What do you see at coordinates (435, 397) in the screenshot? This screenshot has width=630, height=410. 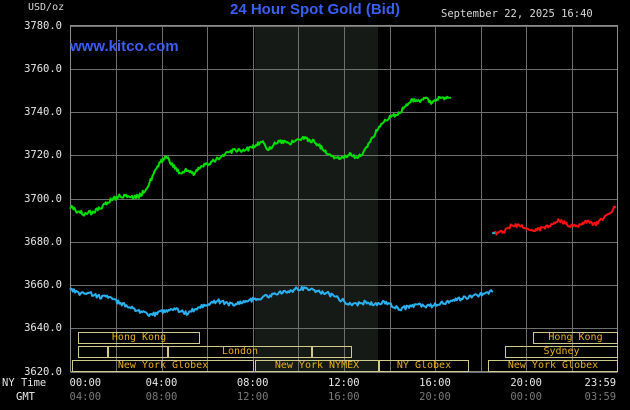 I see `x-tick-gmt: 20:00` at bounding box center [435, 397].